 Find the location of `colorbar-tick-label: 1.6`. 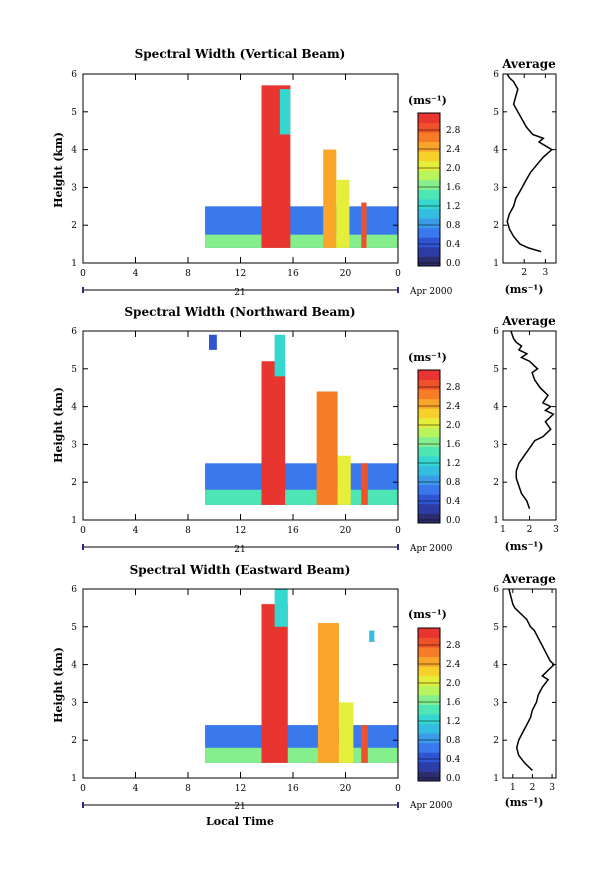

colorbar-tick-label: 1.6 is located at coordinates (453, 445).